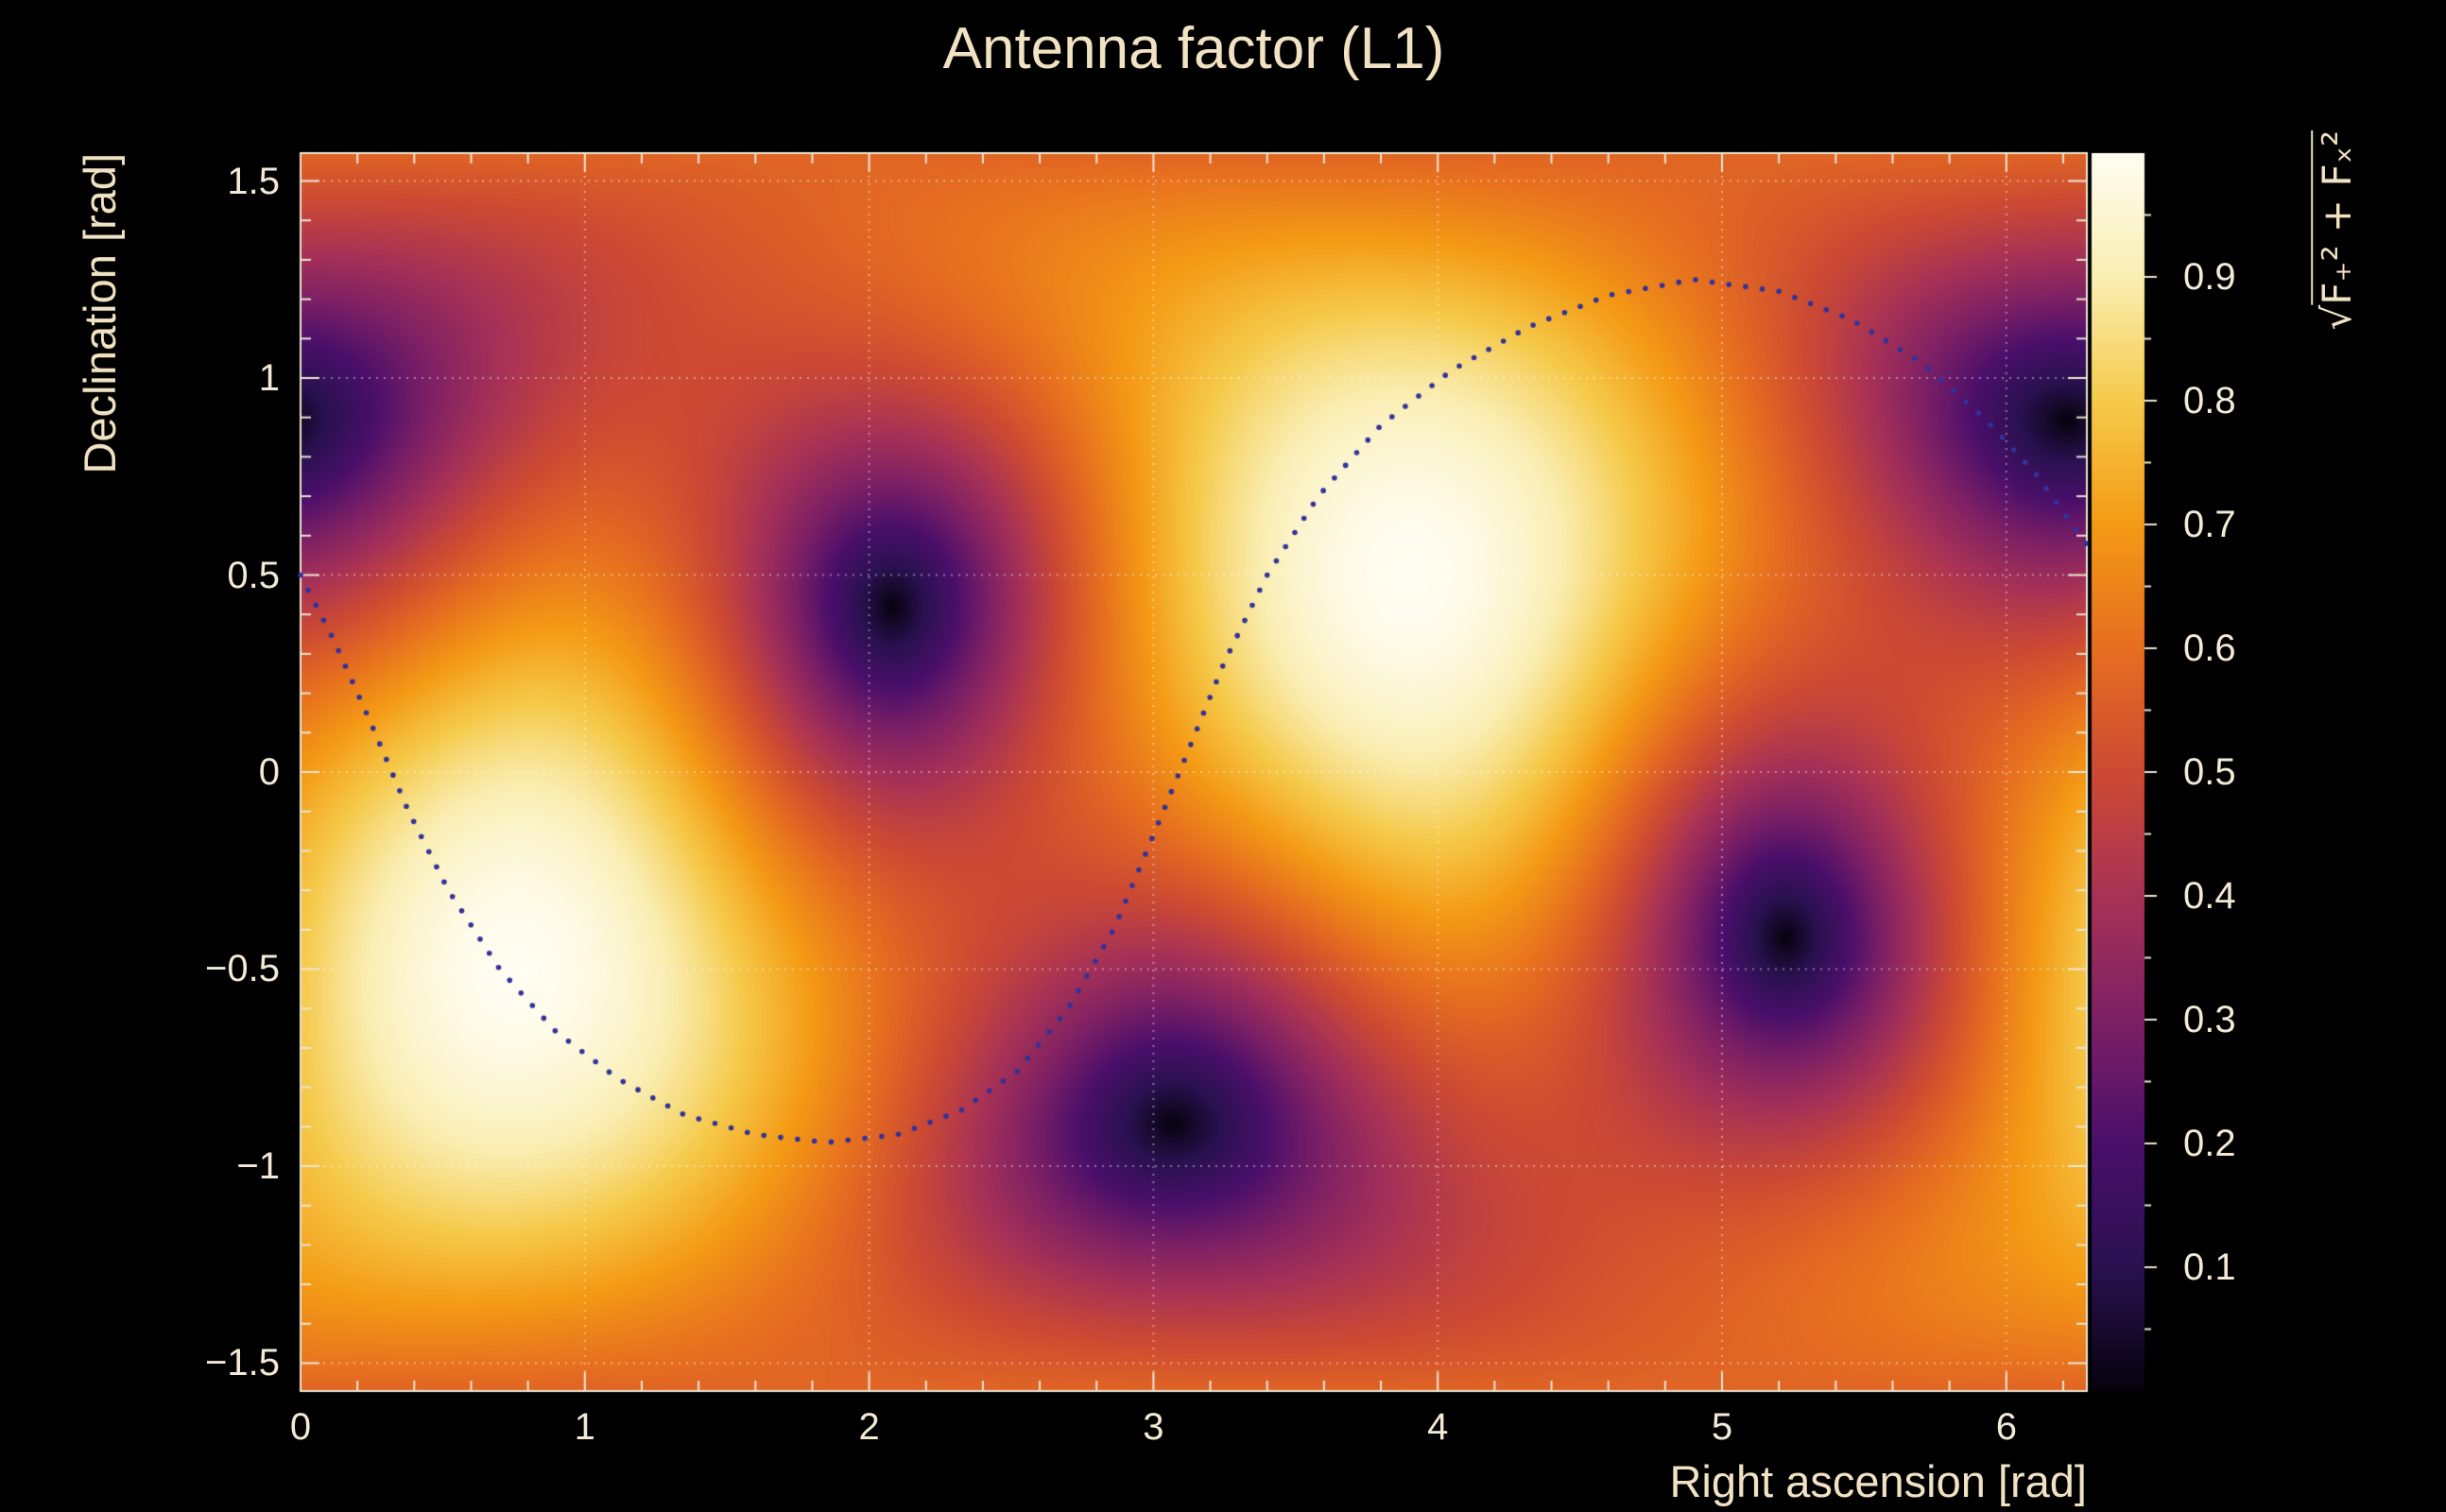 The height and width of the screenshot is (1512, 2446). I want to click on colorbar-tick-label: 0.6, so click(2209, 648).